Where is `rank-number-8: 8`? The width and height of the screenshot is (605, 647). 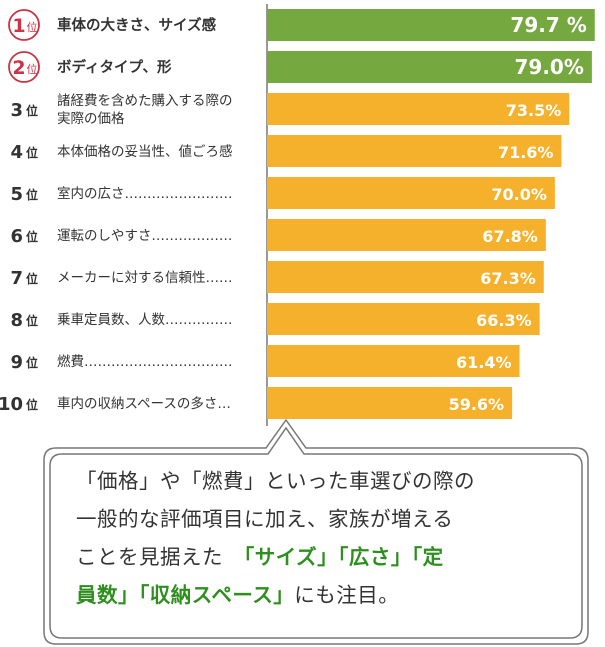
rank-number-8: 8 is located at coordinates (16, 320).